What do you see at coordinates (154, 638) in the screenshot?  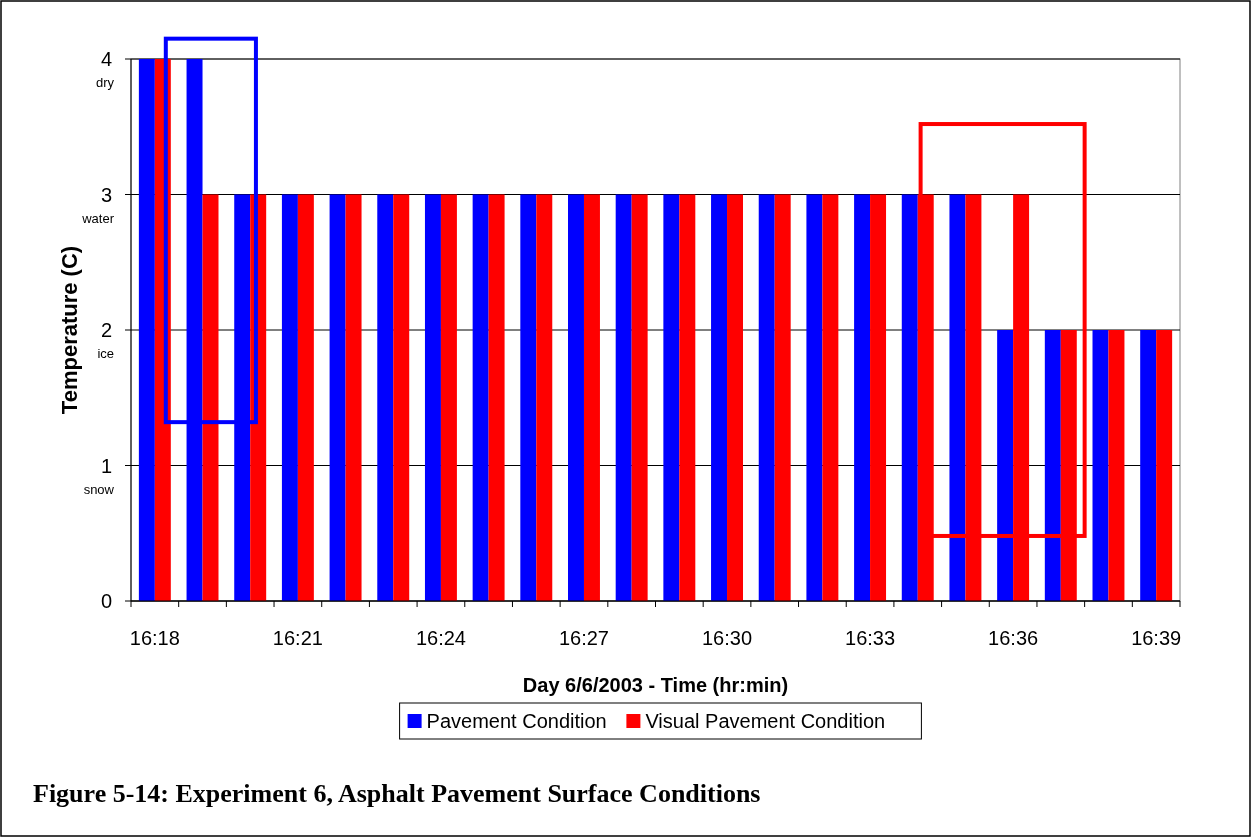 I see `x-tick-label: 16:18` at bounding box center [154, 638].